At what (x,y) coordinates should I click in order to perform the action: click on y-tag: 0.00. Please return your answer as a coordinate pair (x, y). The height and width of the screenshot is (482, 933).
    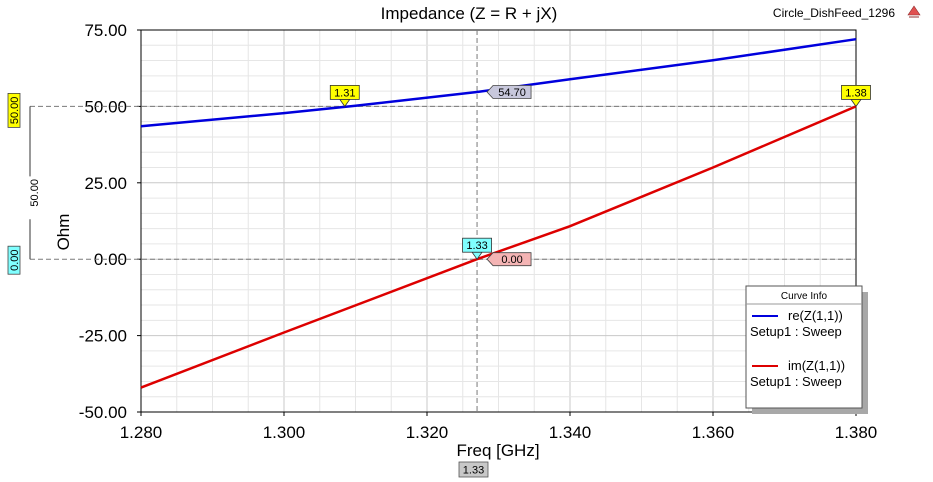
    Looking at the image, I should click on (14, 260).